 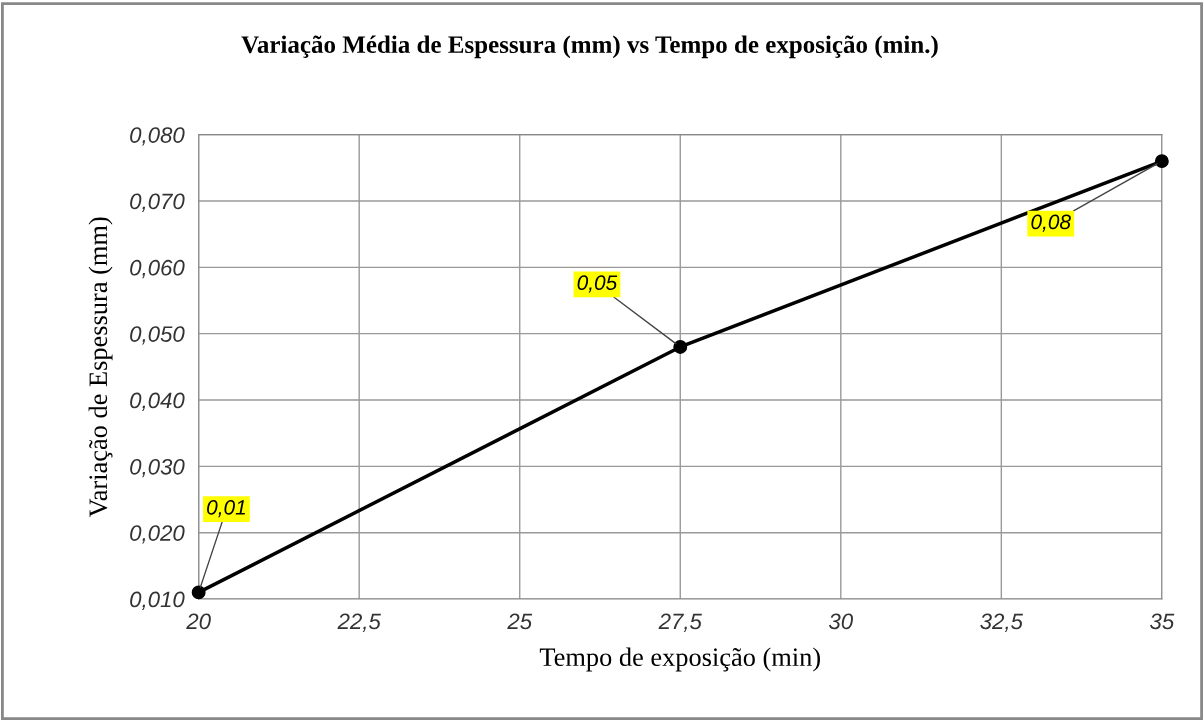 What do you see at coordinates (157, 534) in the screenshot?
I see `y-tick-label: 0,020` at bounding box center [157, 534].